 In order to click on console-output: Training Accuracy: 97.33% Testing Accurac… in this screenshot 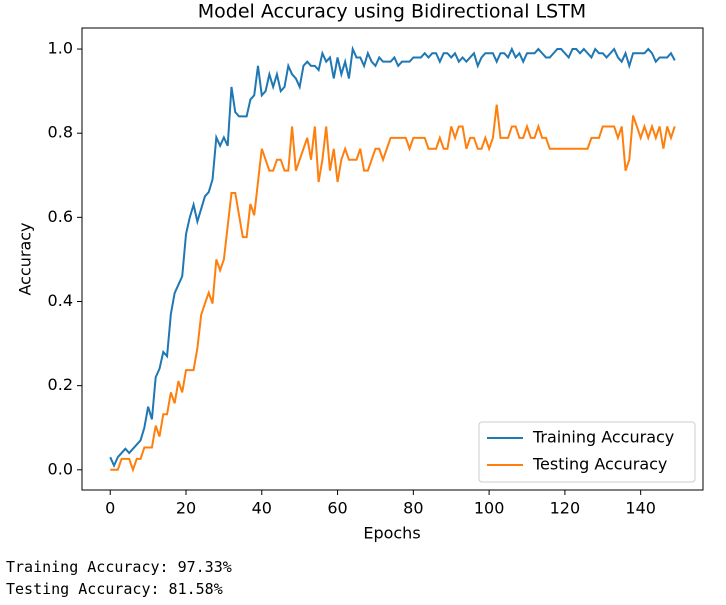, I will do `click(119, 578)`.